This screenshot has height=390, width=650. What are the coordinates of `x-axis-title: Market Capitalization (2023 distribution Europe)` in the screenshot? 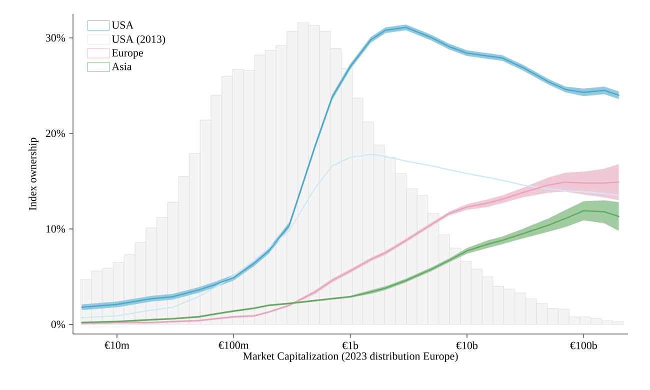 It's located at (350, 357).